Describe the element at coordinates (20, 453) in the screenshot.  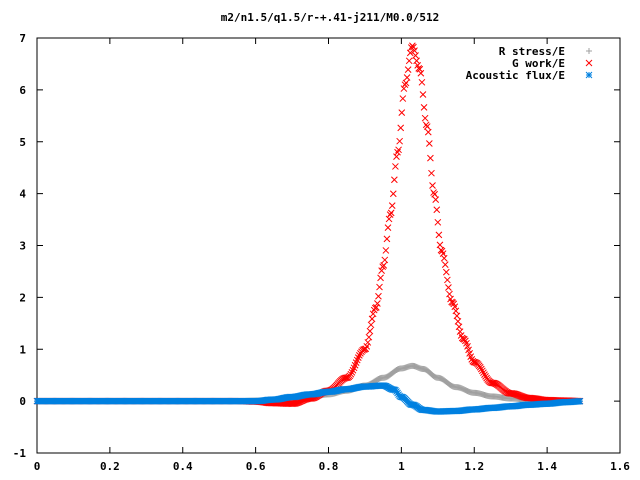
I see `y-tick-label: -1` at that location.